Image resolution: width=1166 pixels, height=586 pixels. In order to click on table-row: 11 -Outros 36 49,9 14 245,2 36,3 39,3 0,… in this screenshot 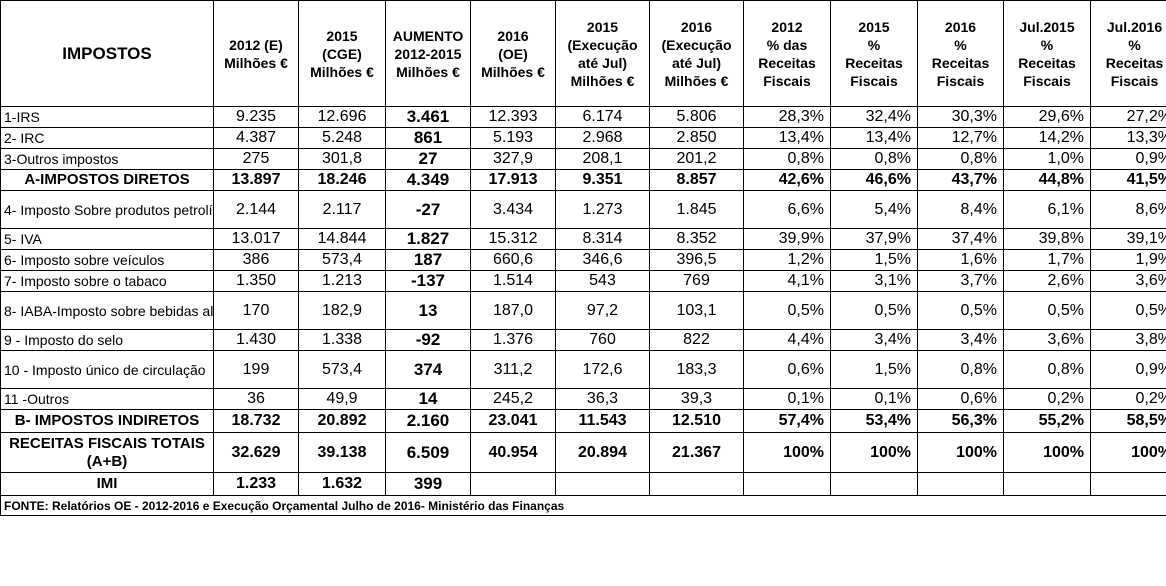, I will do `click(583, 399)`.